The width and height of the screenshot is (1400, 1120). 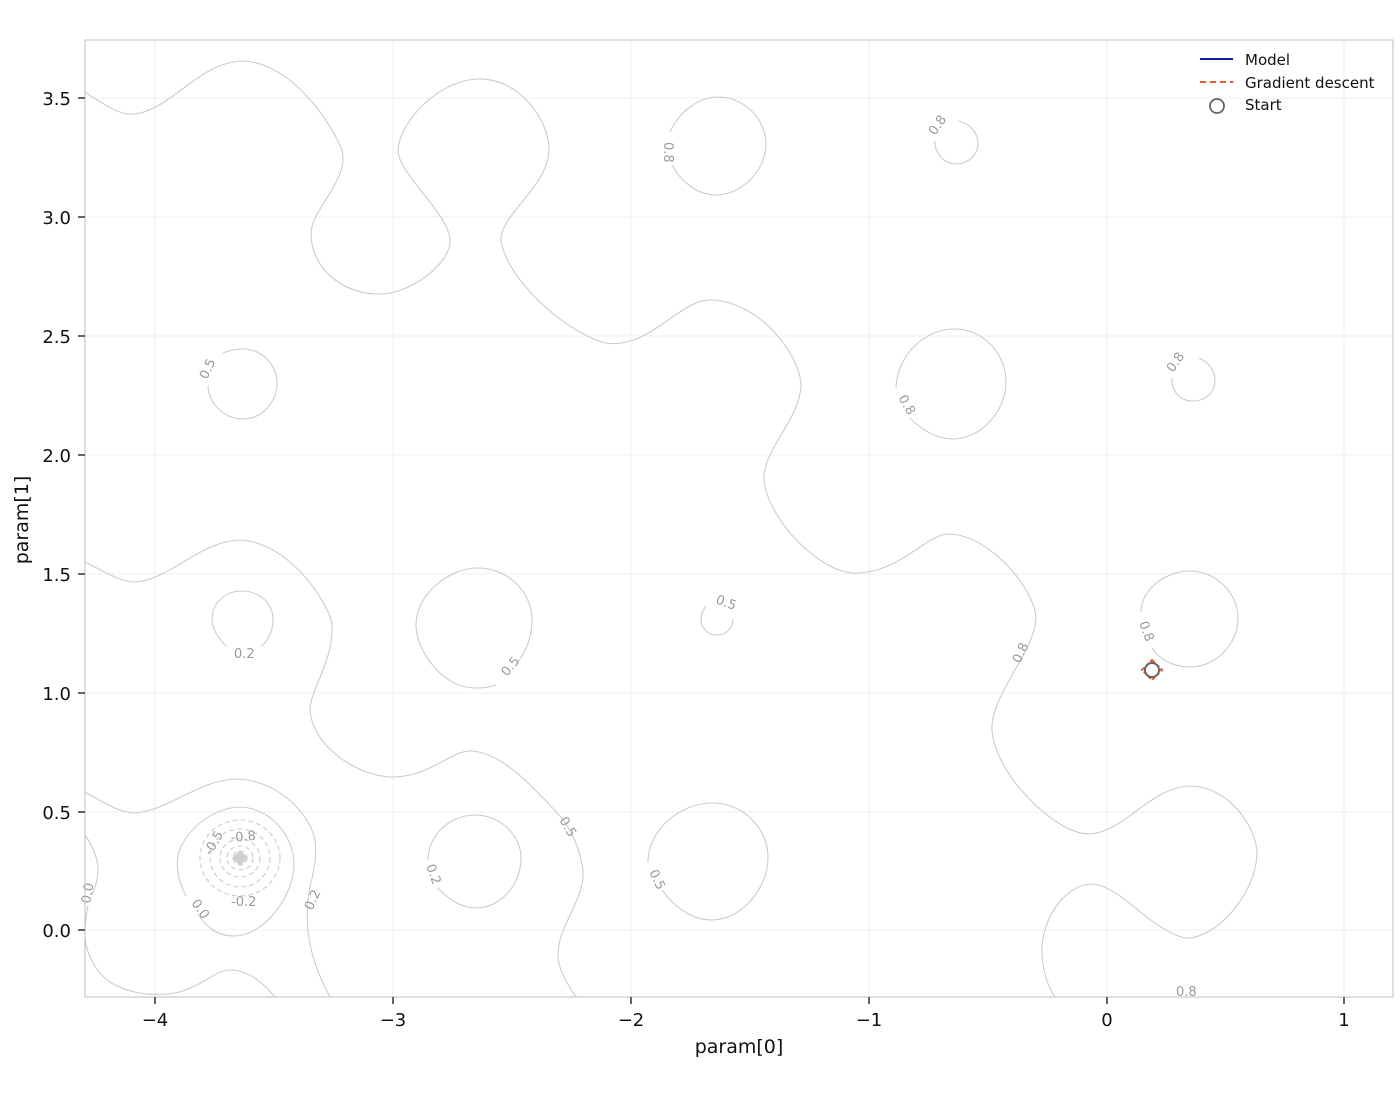 I want to click on x-tick-label: 0, so click(x=1106, y=1020).